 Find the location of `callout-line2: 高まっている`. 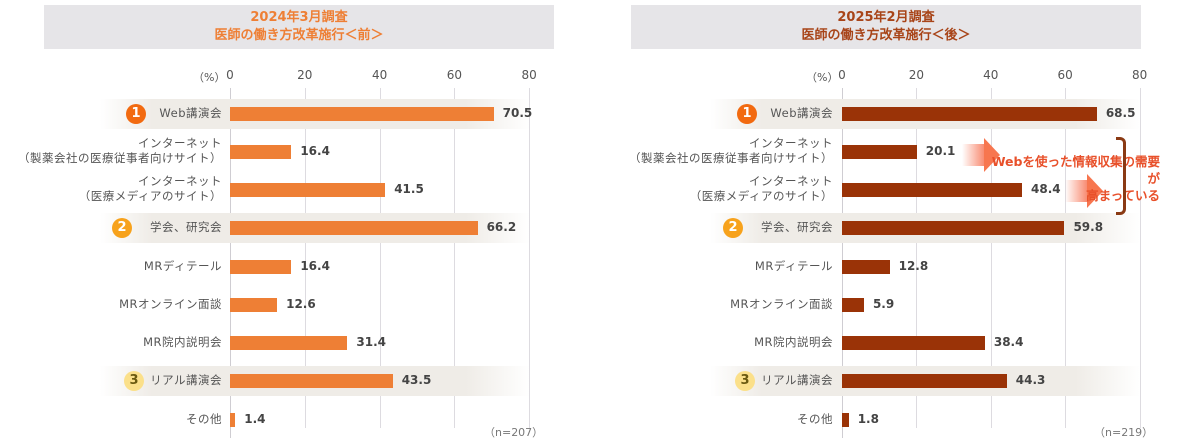

callout-line2: 高まっている is located at coordinates (1123, 195).